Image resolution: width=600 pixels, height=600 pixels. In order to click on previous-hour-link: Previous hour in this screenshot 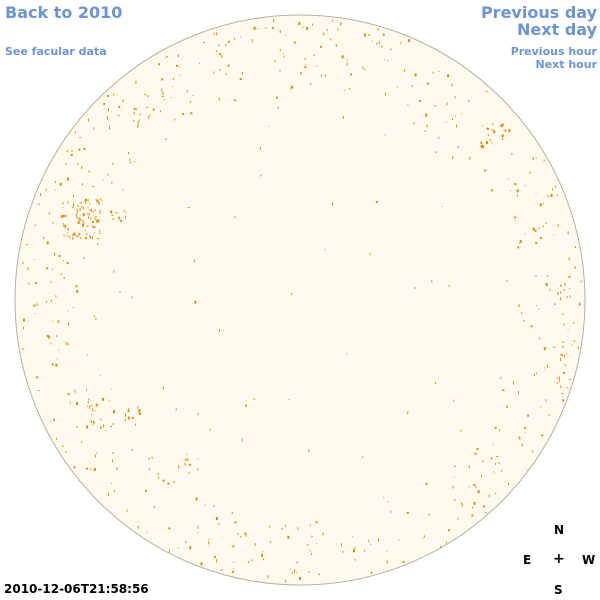, I will do `click(553, 51)`.